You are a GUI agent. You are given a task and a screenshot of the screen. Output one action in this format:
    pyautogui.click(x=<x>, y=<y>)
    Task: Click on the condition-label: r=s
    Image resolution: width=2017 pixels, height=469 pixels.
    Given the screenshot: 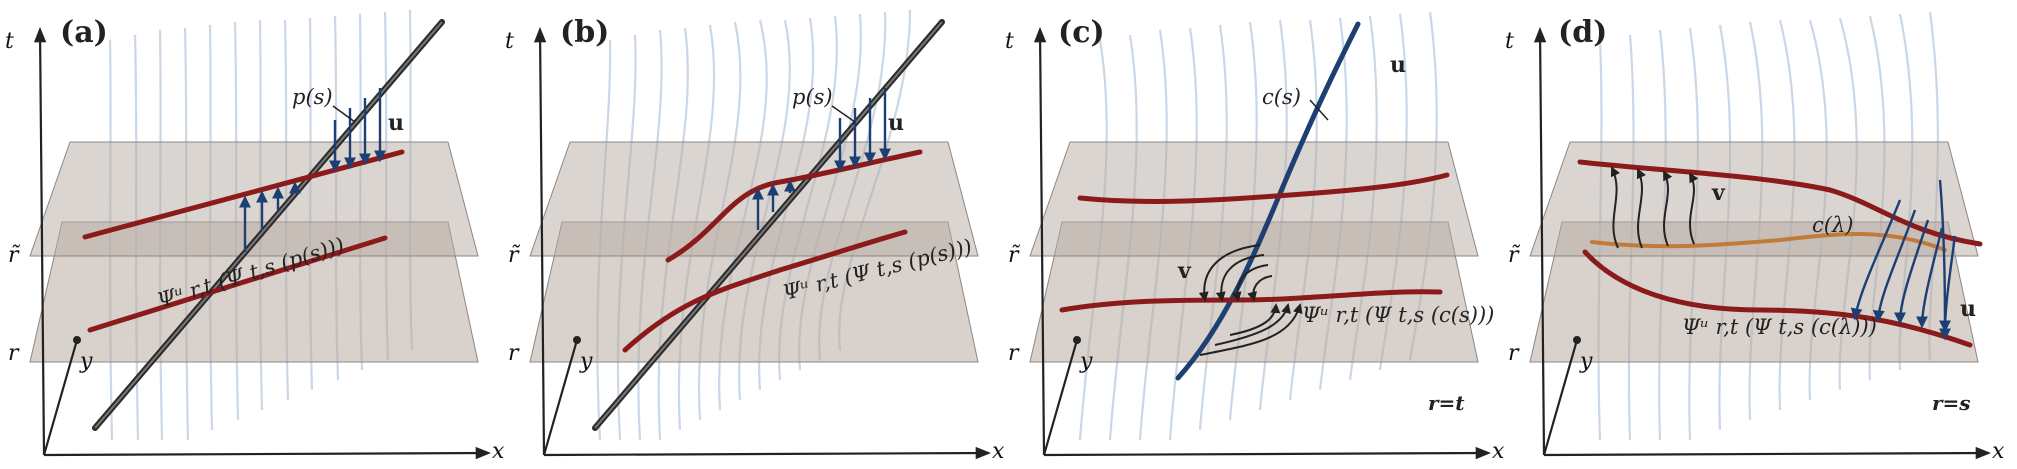 What is the action you would take?
    pyautogui.click(x=1951, y=403)
    